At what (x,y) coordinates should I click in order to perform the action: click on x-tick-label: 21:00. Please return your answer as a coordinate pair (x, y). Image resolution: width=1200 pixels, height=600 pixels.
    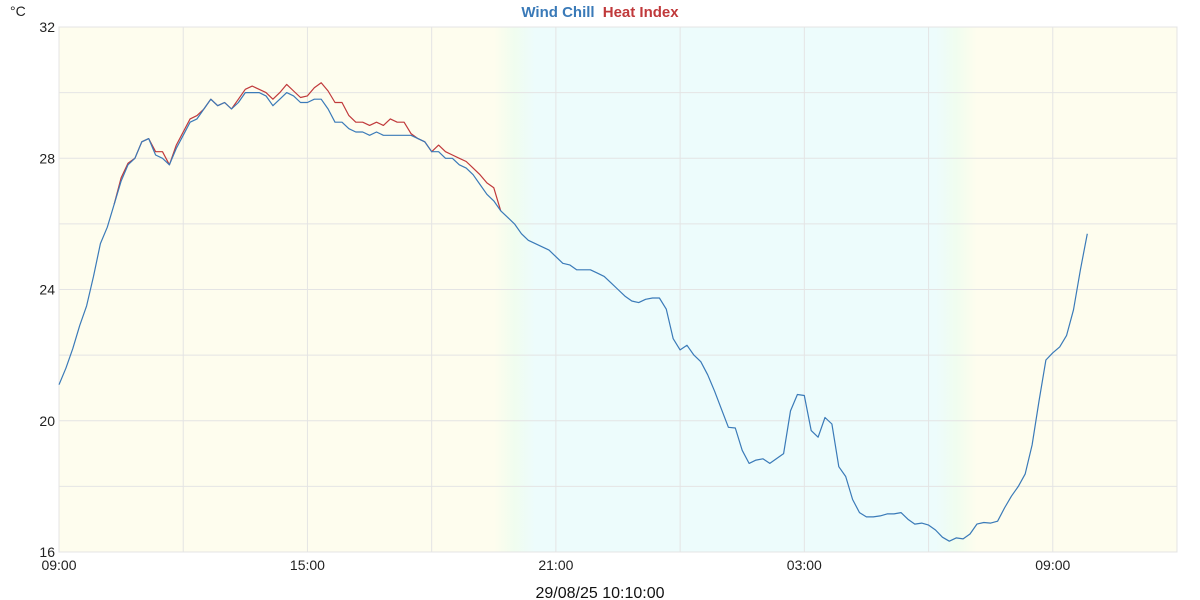
    Looking at the image, I should click on (555, 565).